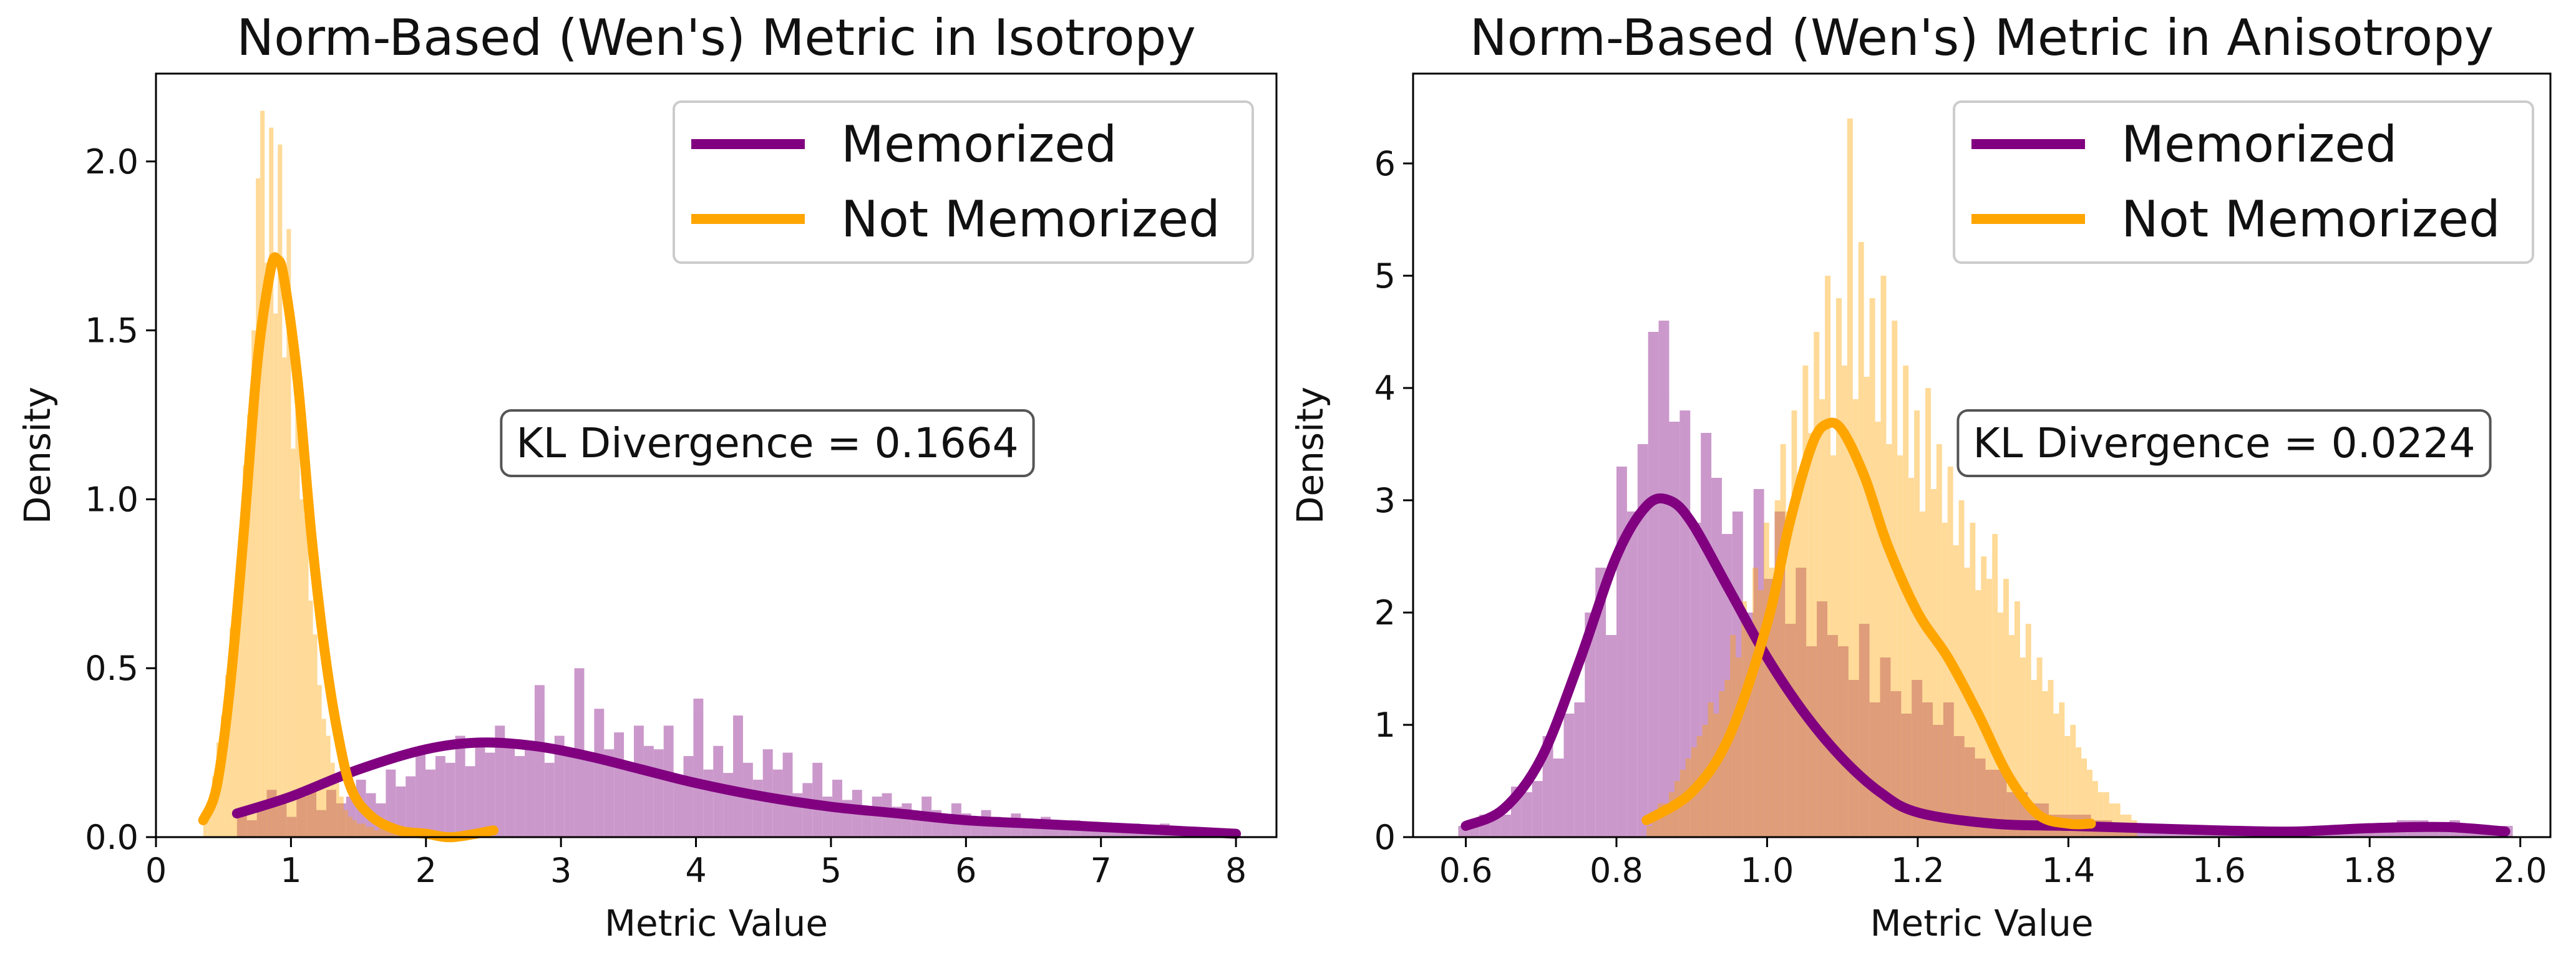 The height and width of the screenshot is (965, 2576). Describe the element at coordinates (1385, 500) in the screenshot. I see `y-tick-label: 3` at that location.